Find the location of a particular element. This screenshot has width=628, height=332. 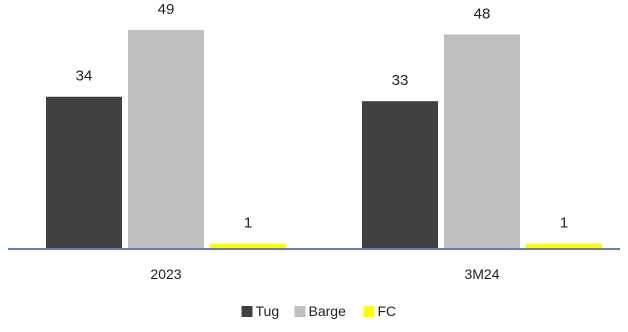

value-label-tug-3m24: 33 is located at coordinates (400, 80).